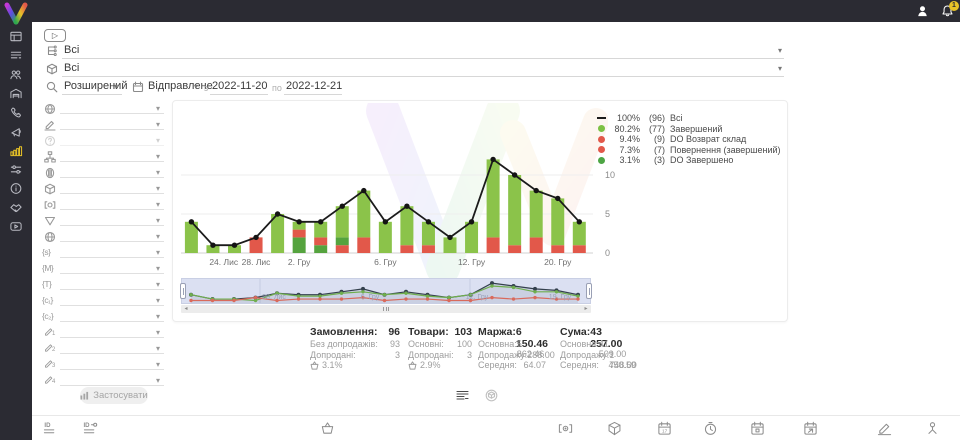 Image resolution: width=960 pixels, height=440 pixels. I want to click on sidebar-video-icon, so click(16, 226).